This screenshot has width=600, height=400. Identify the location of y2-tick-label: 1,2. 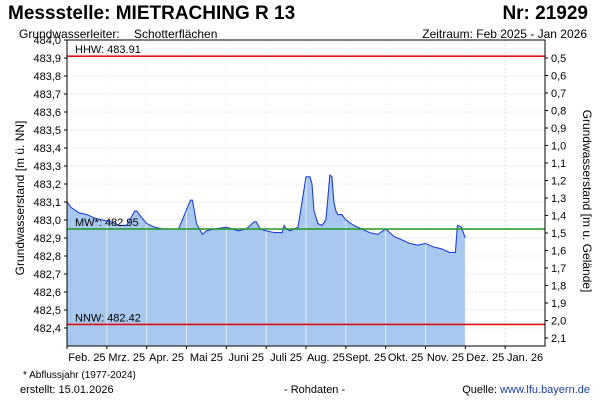
(558, 182).